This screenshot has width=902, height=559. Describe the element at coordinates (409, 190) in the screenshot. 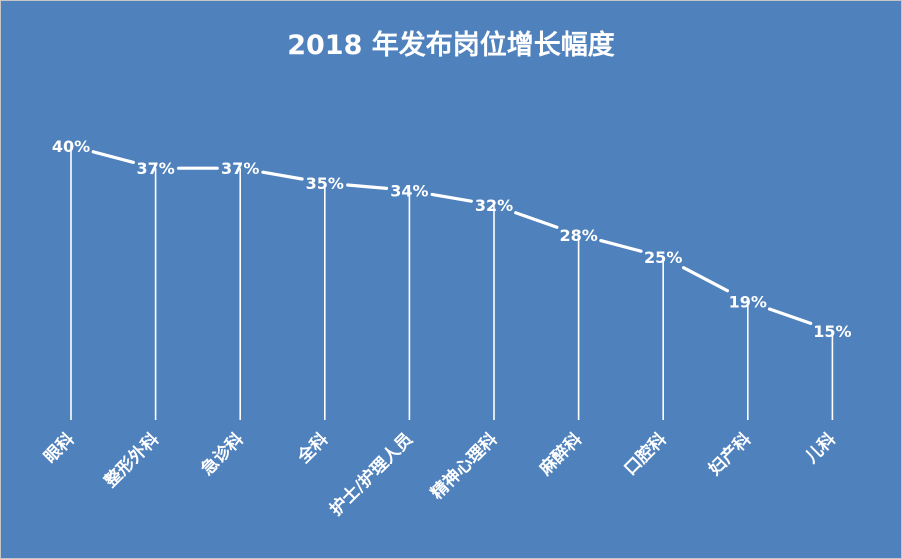

I see `data-label-5: 34%` at that location.